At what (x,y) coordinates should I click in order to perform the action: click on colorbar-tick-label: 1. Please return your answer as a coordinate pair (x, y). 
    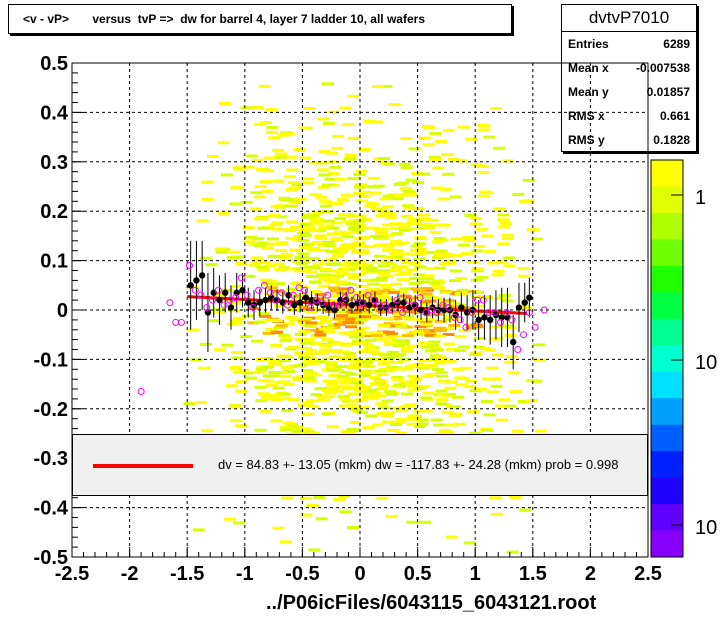
    Looking at the image, I should click on (700, 198).